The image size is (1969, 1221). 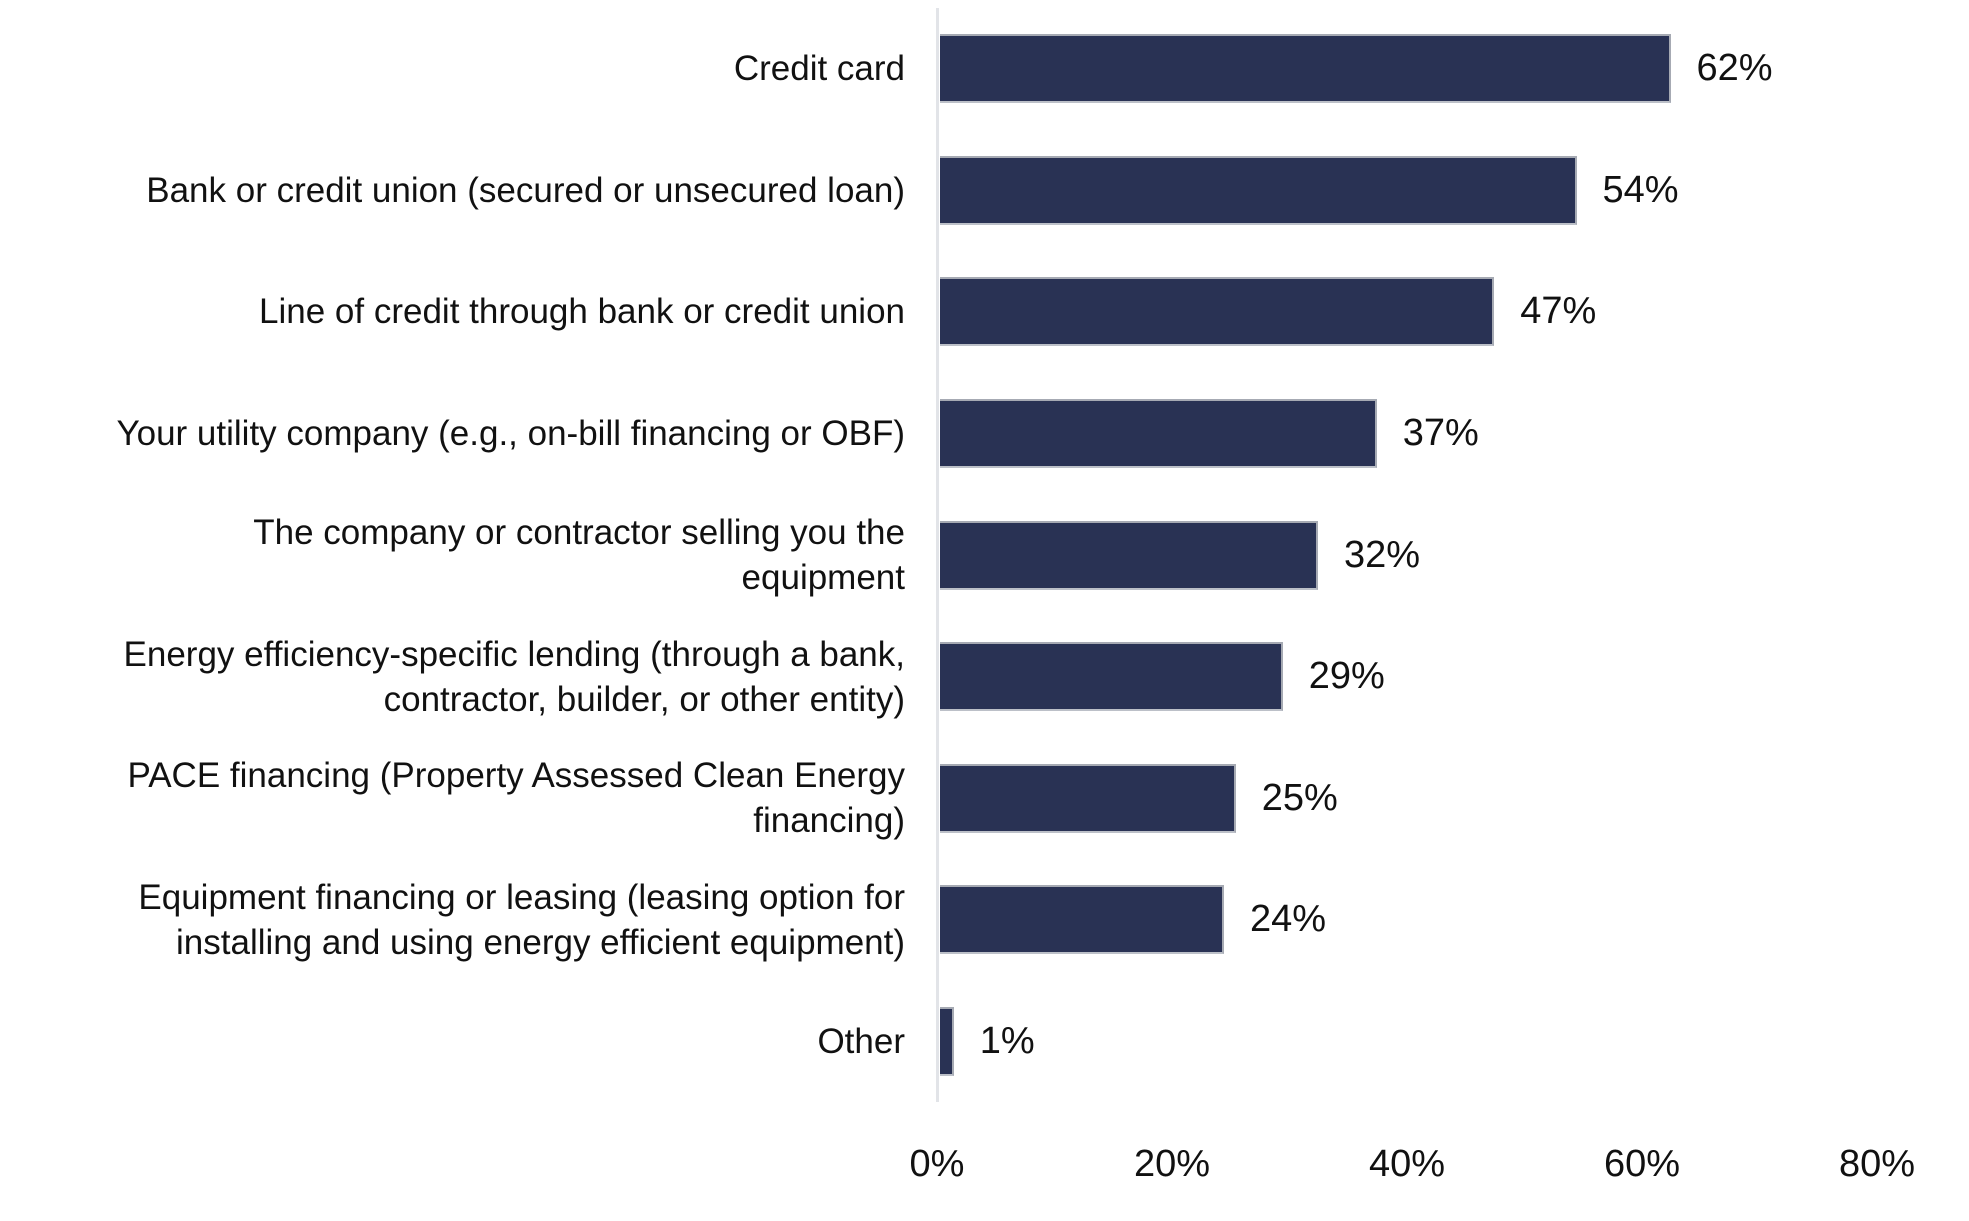 I want to click on plot-area: 32%, so click(x=1454, y=555).